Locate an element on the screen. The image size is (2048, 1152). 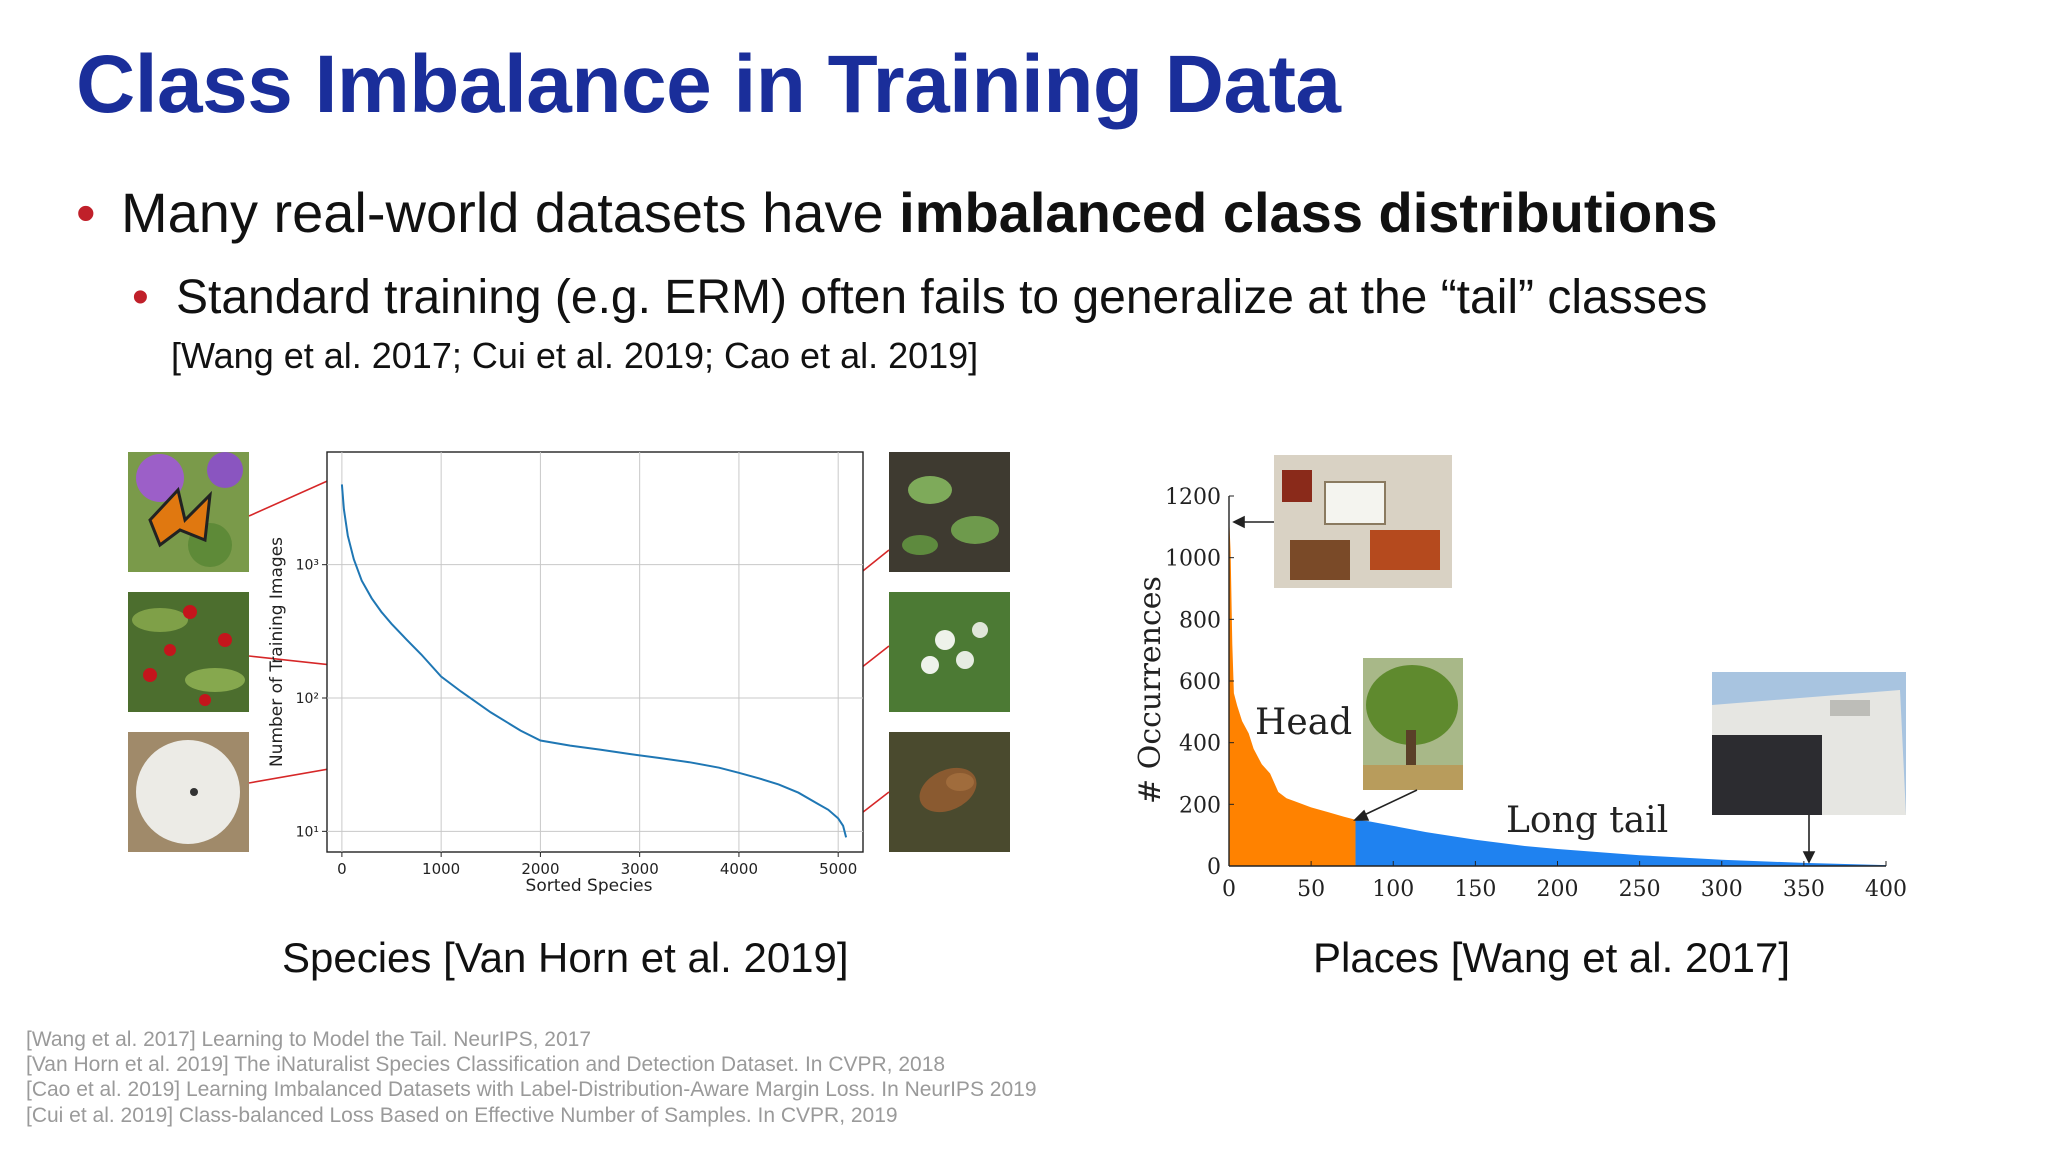
places-y-tick-label: 400 is located at coordinates (1200, 744).